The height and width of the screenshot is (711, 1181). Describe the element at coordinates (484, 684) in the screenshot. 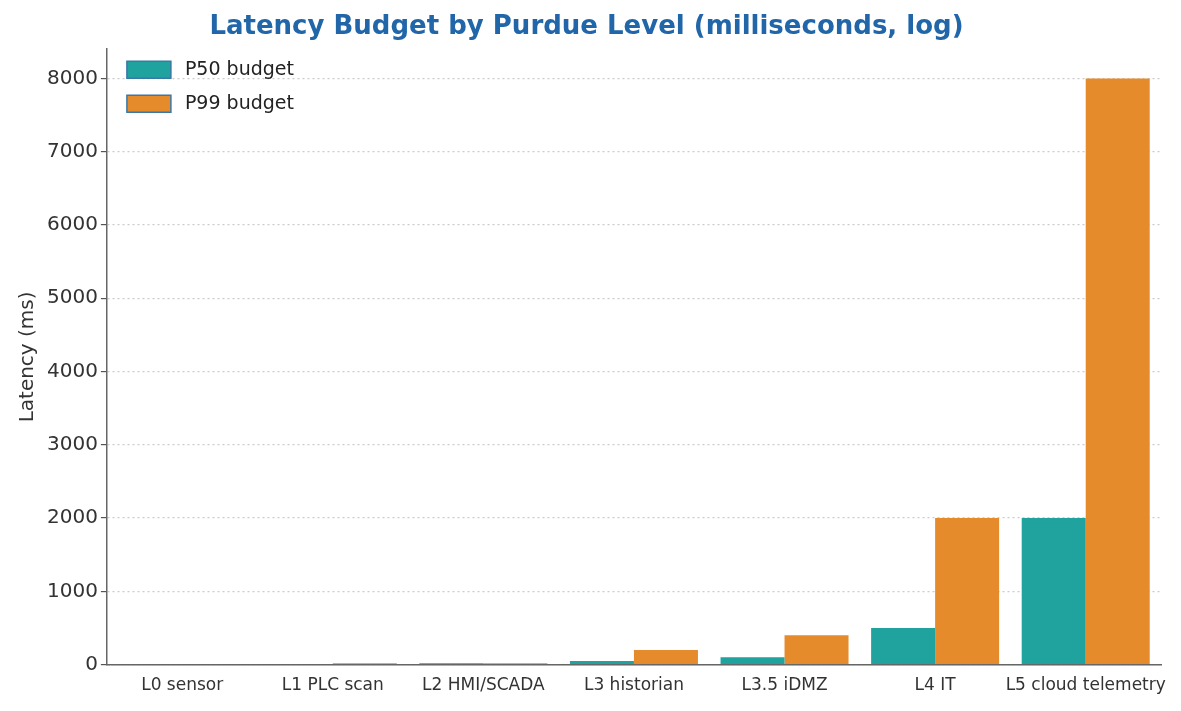

I see `x-tick-label: L2 HMI/SCADA` at that location.